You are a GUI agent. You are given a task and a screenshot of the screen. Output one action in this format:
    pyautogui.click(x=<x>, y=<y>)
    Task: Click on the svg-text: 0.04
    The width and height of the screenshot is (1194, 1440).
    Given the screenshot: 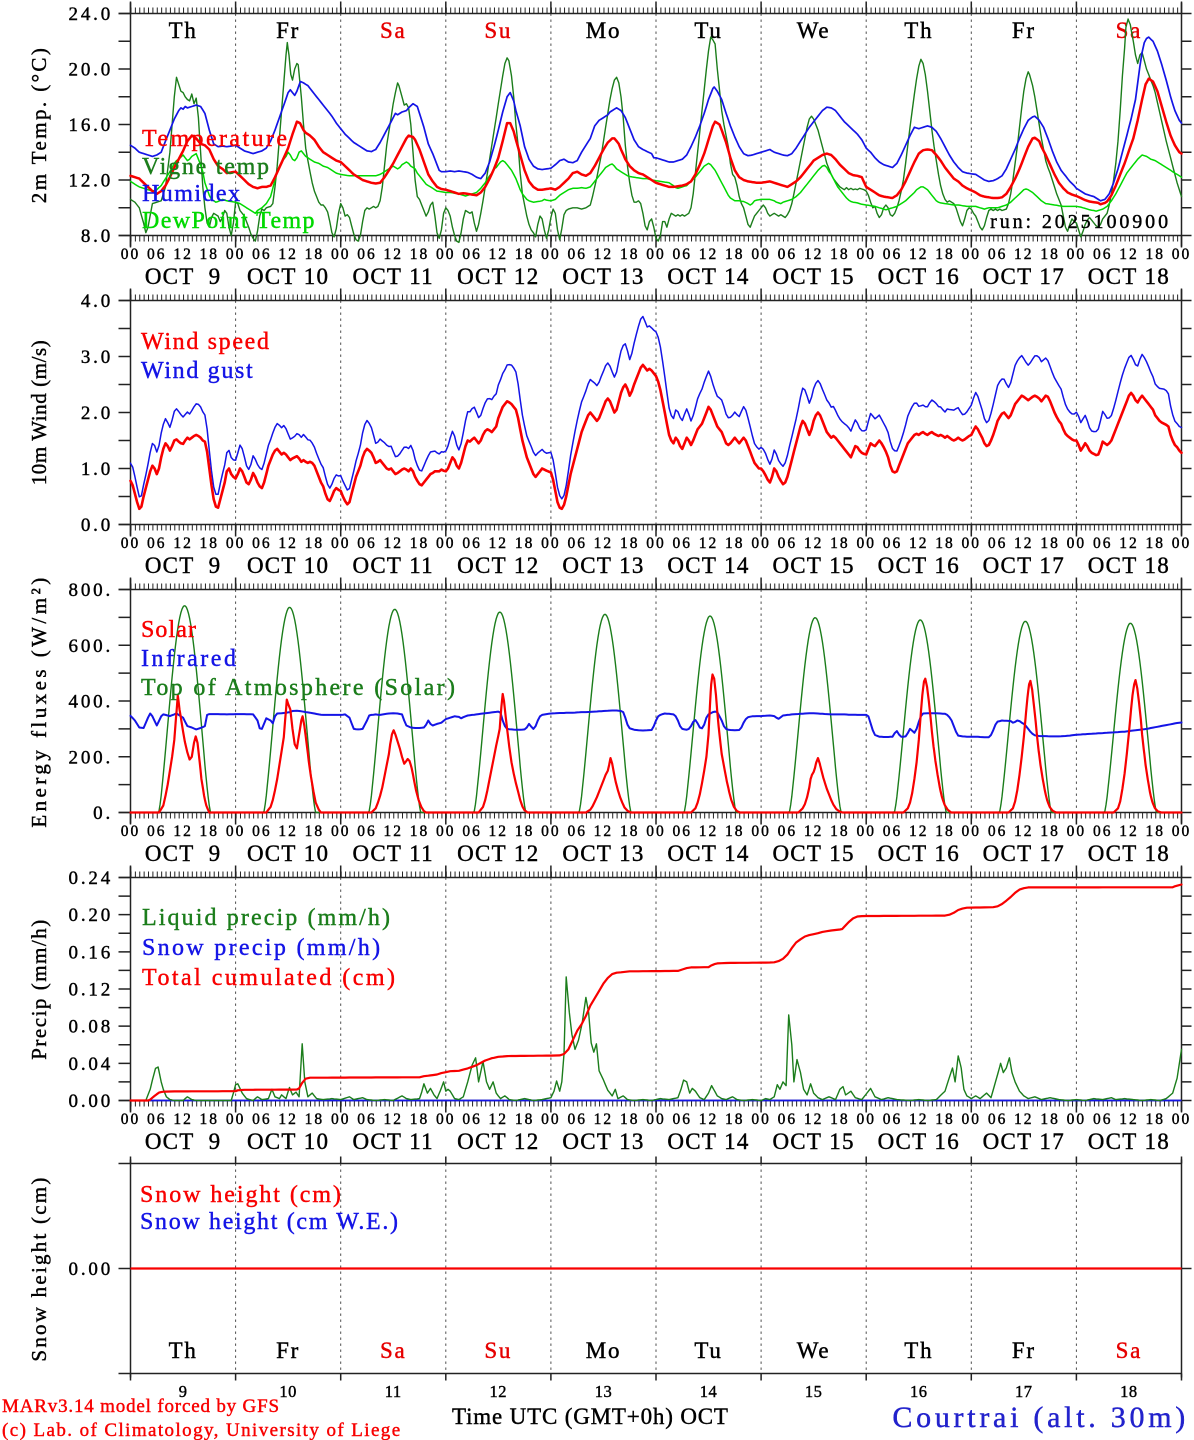 What is the action you would take?
    pyautogui.click(x=91, y=1064)
    